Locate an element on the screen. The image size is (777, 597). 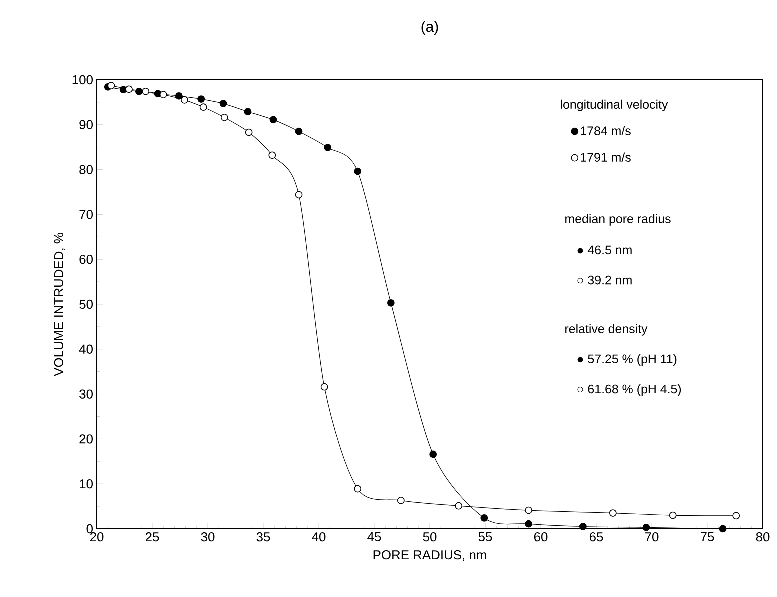
x-tick-label: 60 is located at coordinates (541, 537).